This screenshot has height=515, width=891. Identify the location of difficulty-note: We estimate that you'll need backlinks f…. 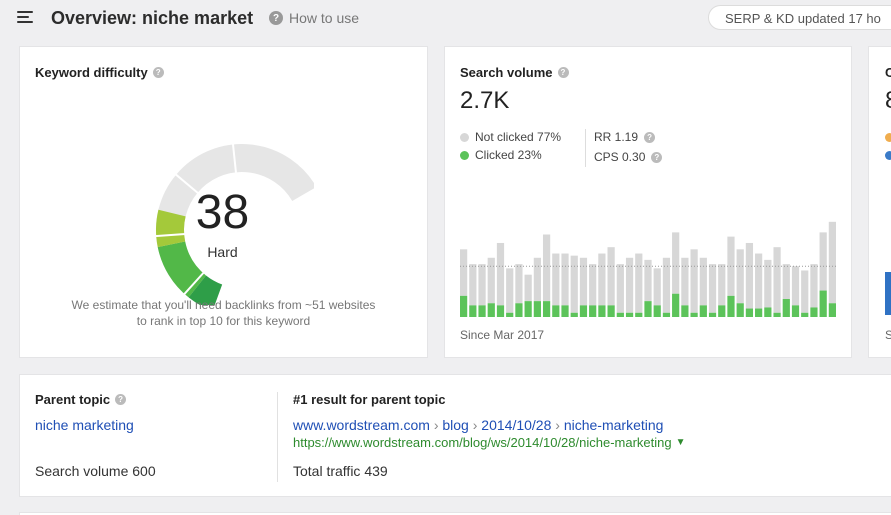
(223, 313).